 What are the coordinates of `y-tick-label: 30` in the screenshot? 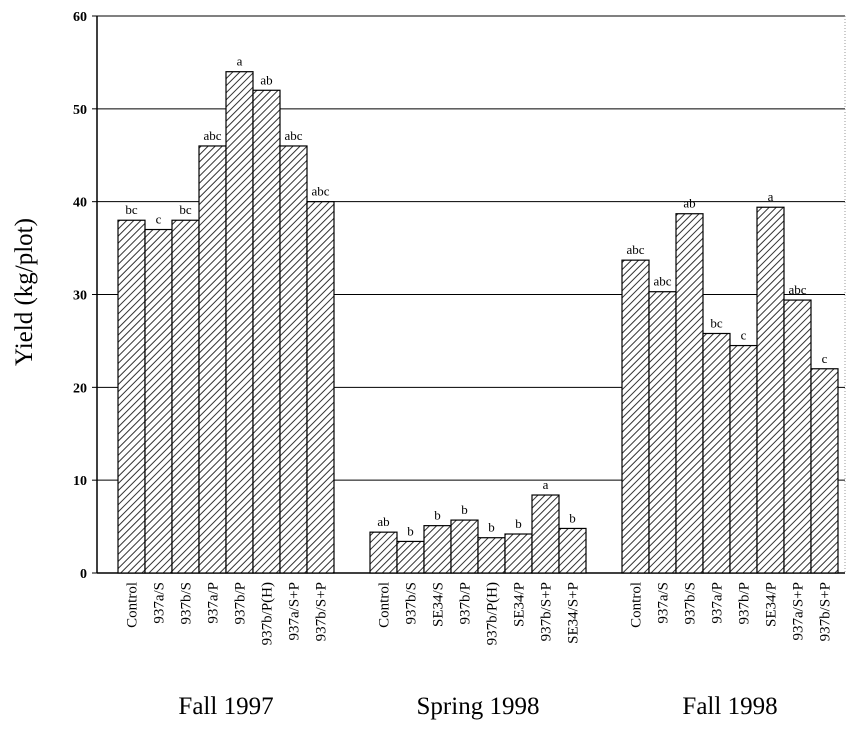 It's located at (80, 296).